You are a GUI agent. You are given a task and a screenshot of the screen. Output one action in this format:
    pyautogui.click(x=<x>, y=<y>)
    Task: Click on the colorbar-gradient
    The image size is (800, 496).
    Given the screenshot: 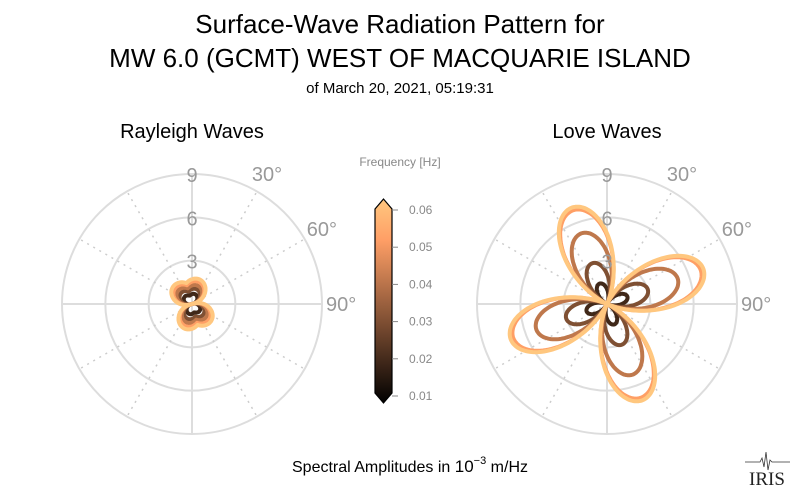 What is the action you would take?
    pyautogui.click(x=383, y=301)
    